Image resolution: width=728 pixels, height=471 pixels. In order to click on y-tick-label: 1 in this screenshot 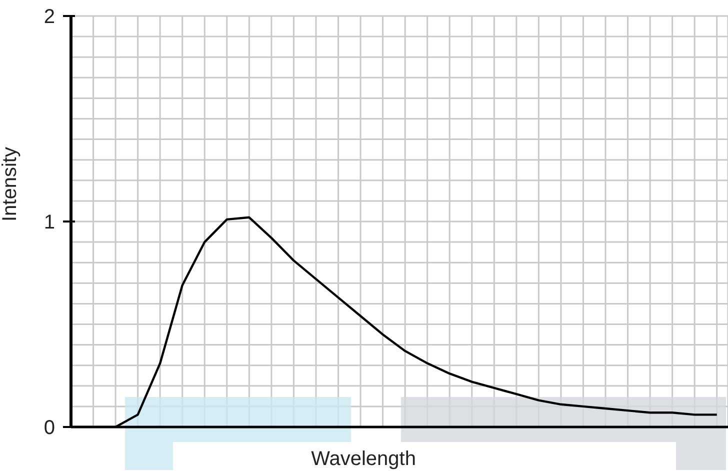, I will do `click(49, 223)`.